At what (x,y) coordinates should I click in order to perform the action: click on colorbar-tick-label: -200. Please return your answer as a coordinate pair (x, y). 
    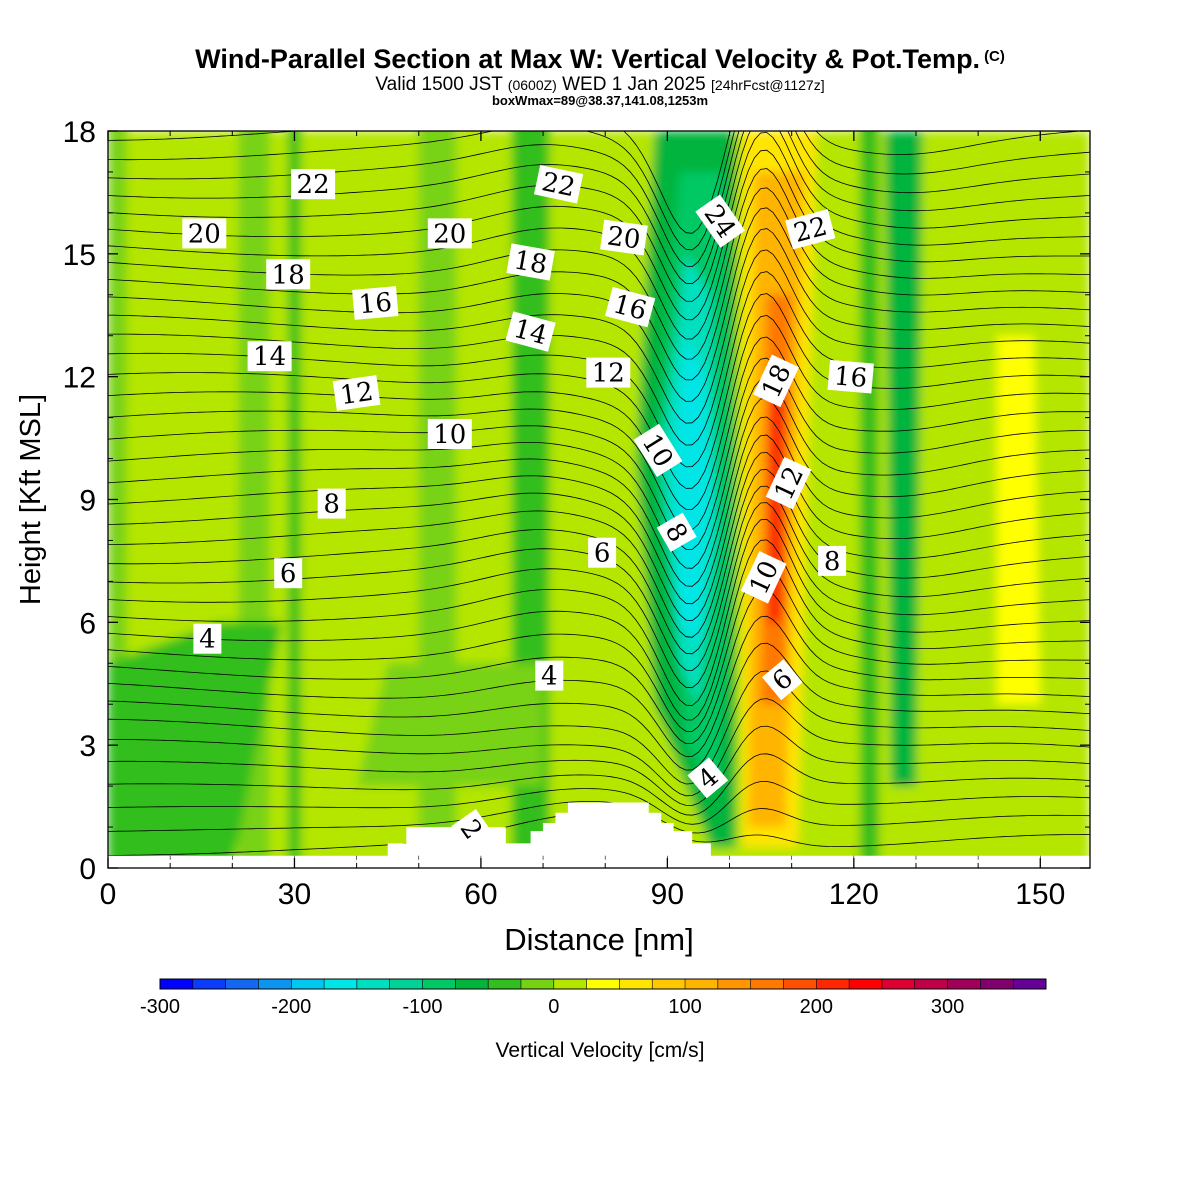
    Looking at the image, I should click on (291, 1007).